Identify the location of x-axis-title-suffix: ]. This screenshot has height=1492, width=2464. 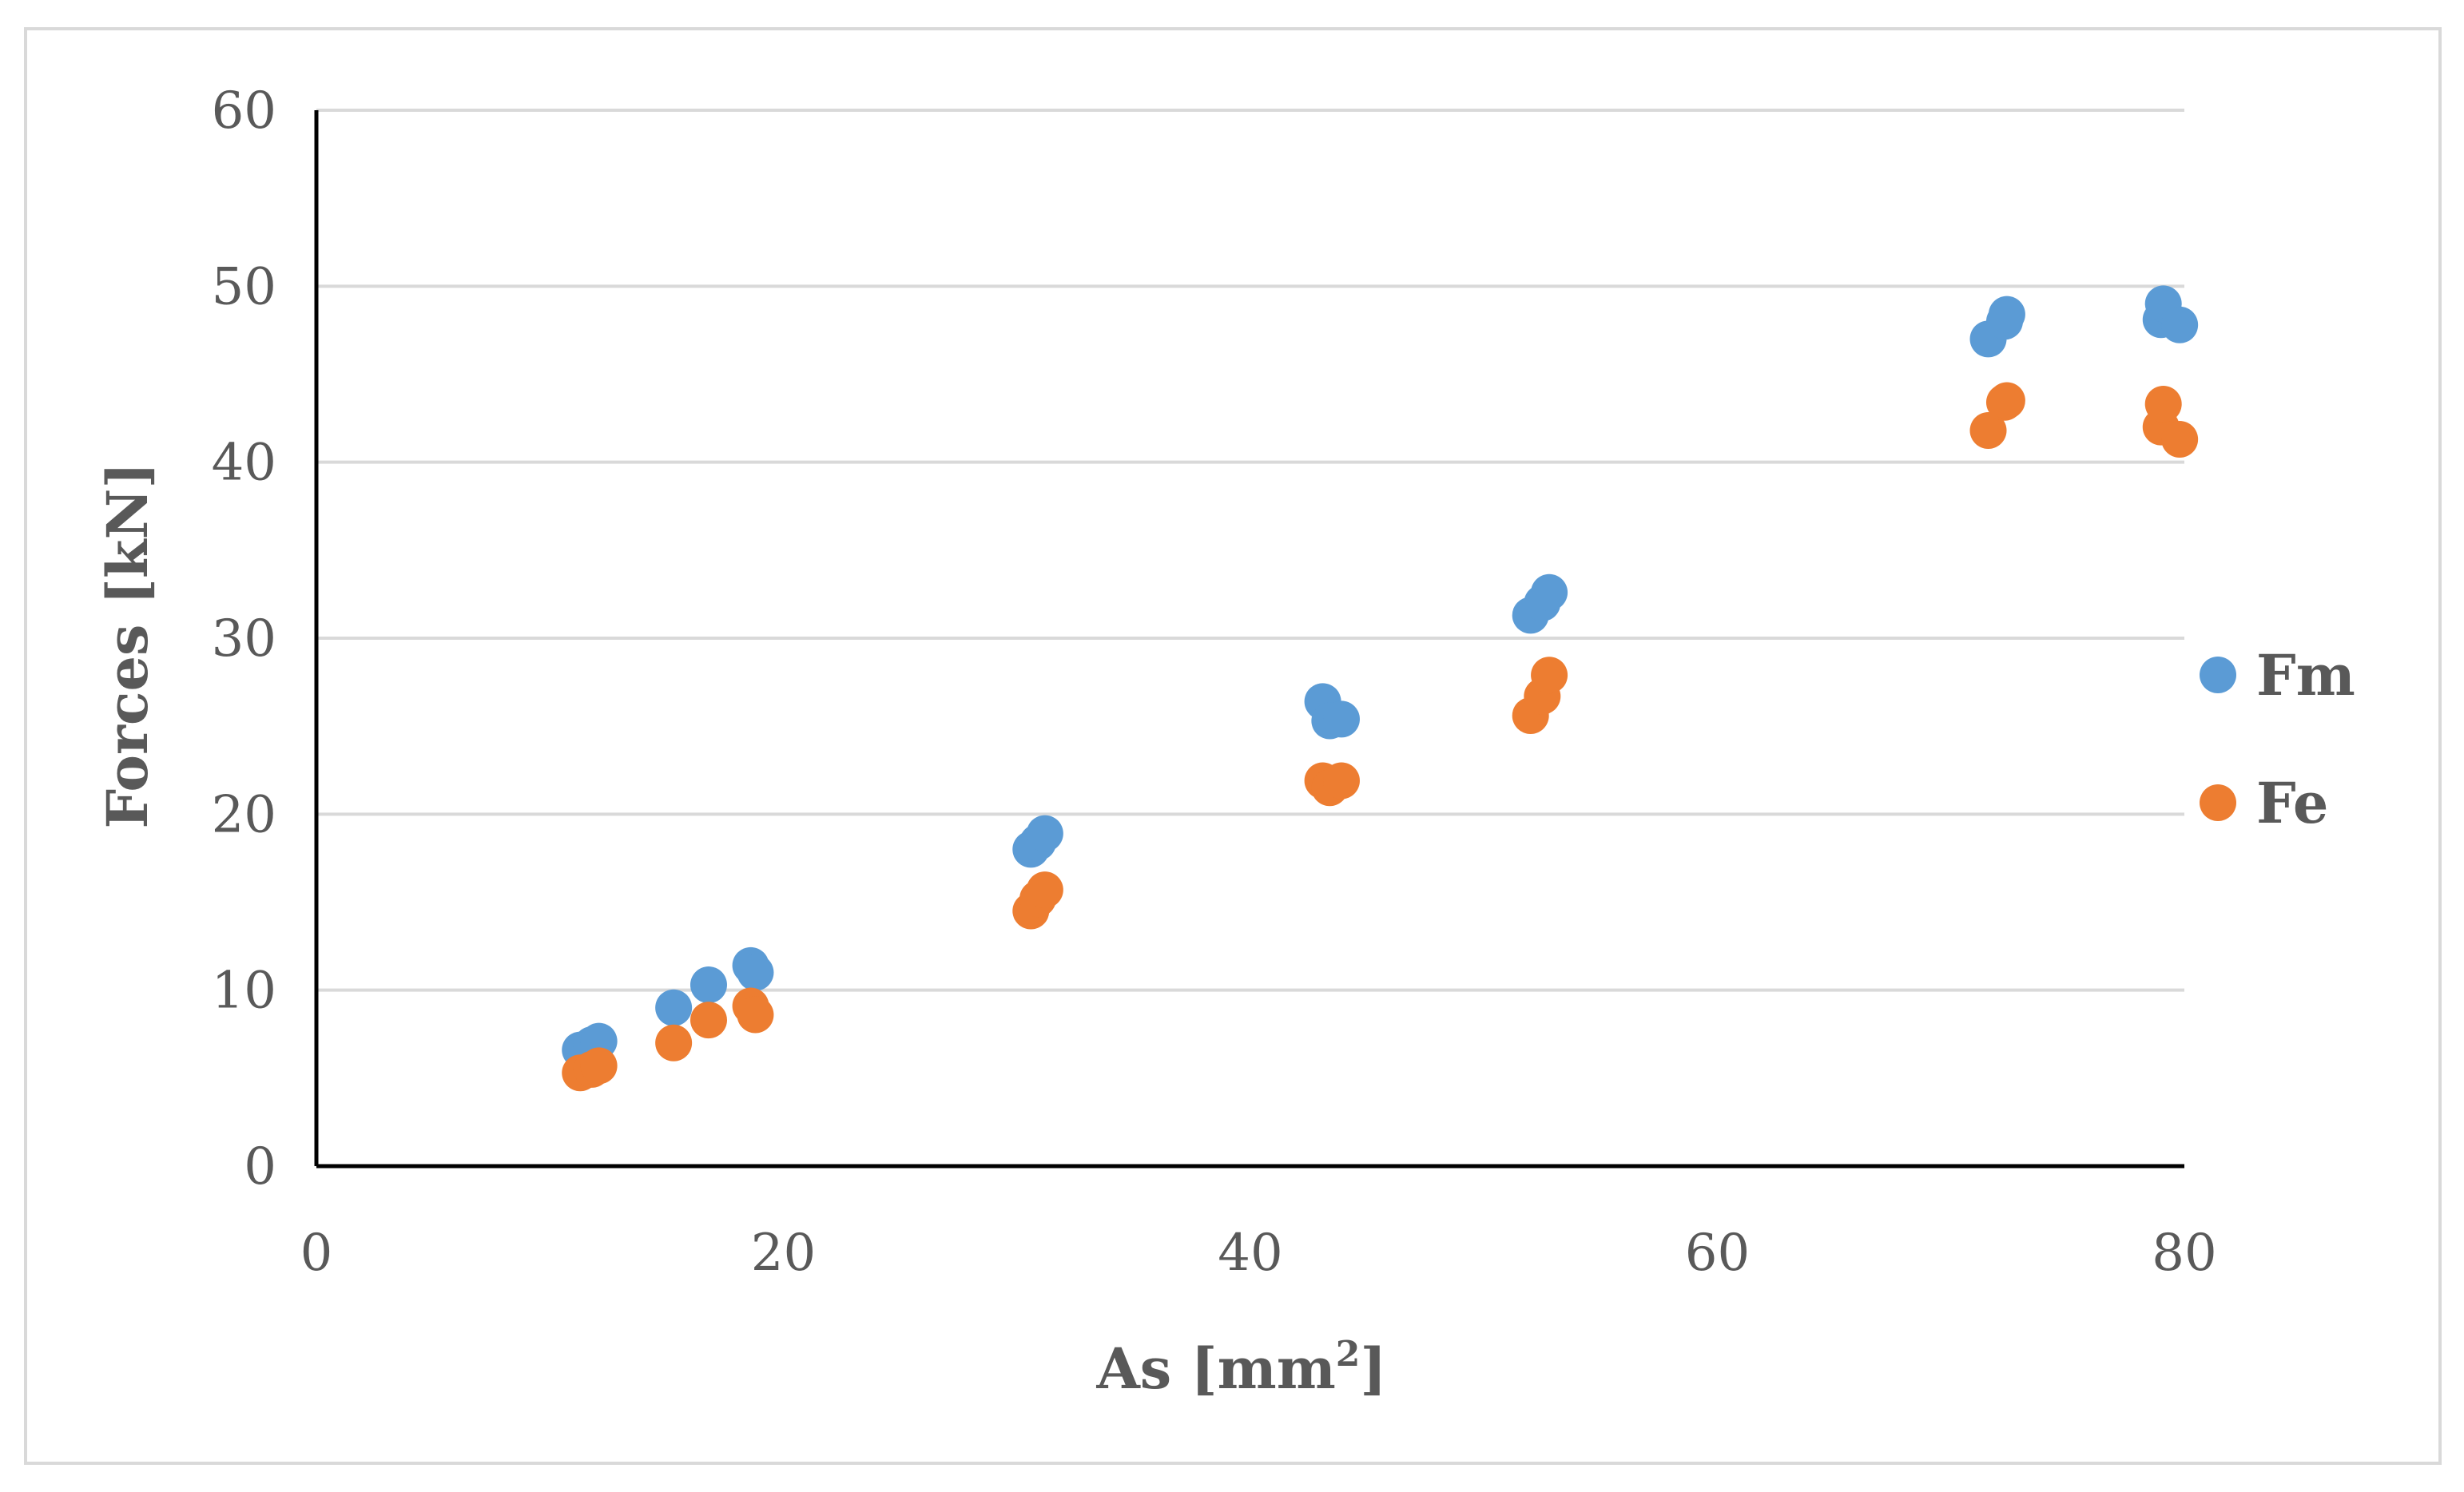
(1373, 1368).